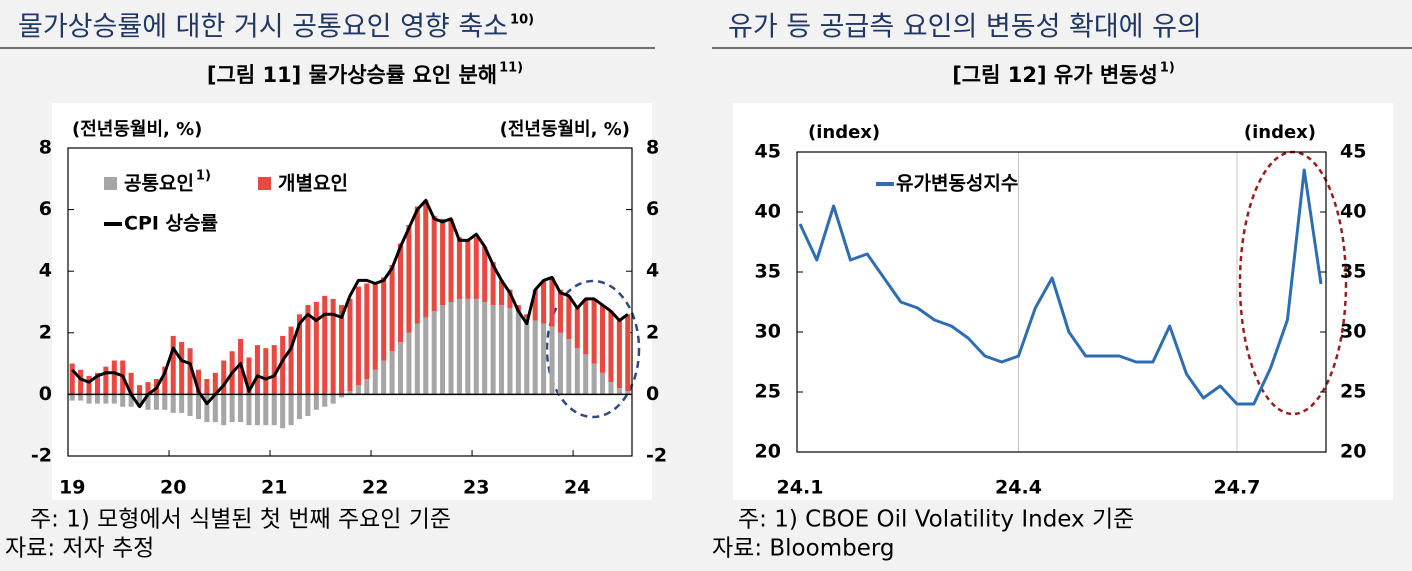 This screenshot has width=1412, height=571. Describe the element at coordinates (1353, 452) in the screenshot. I see `y2-tick-label: 20` at that location.